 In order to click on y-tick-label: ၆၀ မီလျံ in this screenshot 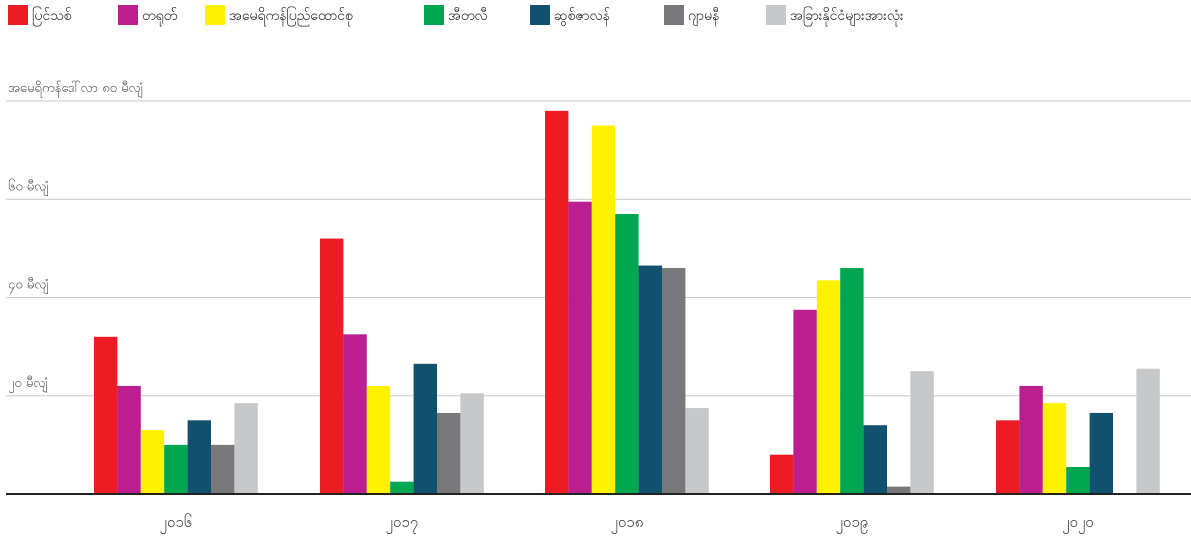, I will do `click(28, 187)`.